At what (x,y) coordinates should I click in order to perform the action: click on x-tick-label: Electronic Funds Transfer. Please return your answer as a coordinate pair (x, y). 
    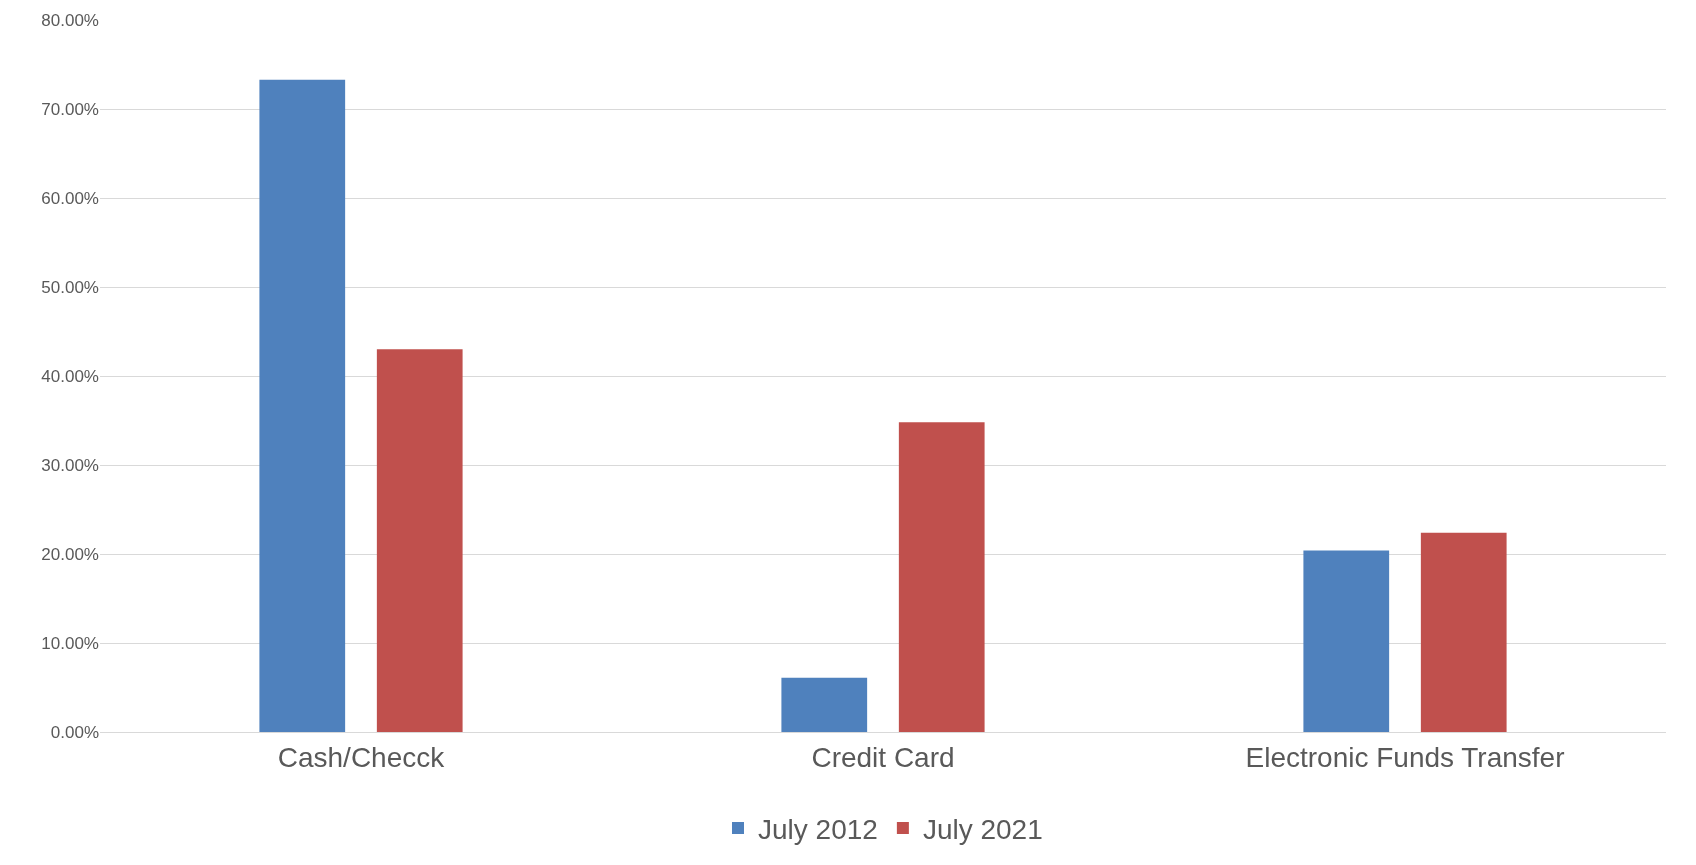
    Looking at the image, I should click on (1405, 757).